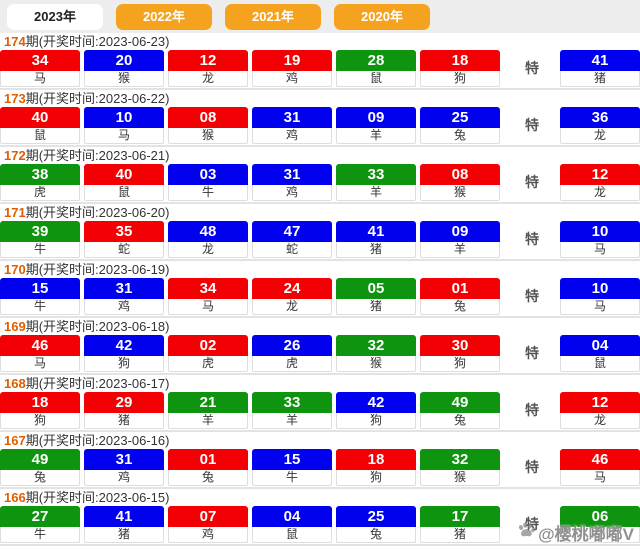 Image resolution: width=640 pixels, height=549 pixels. I want to click on ball: 20 猴, so click(124, 68).